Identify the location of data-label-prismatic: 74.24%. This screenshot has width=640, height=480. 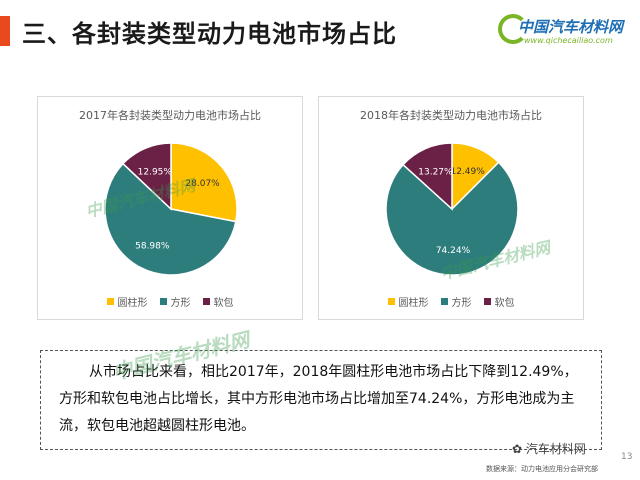
(453, 251).